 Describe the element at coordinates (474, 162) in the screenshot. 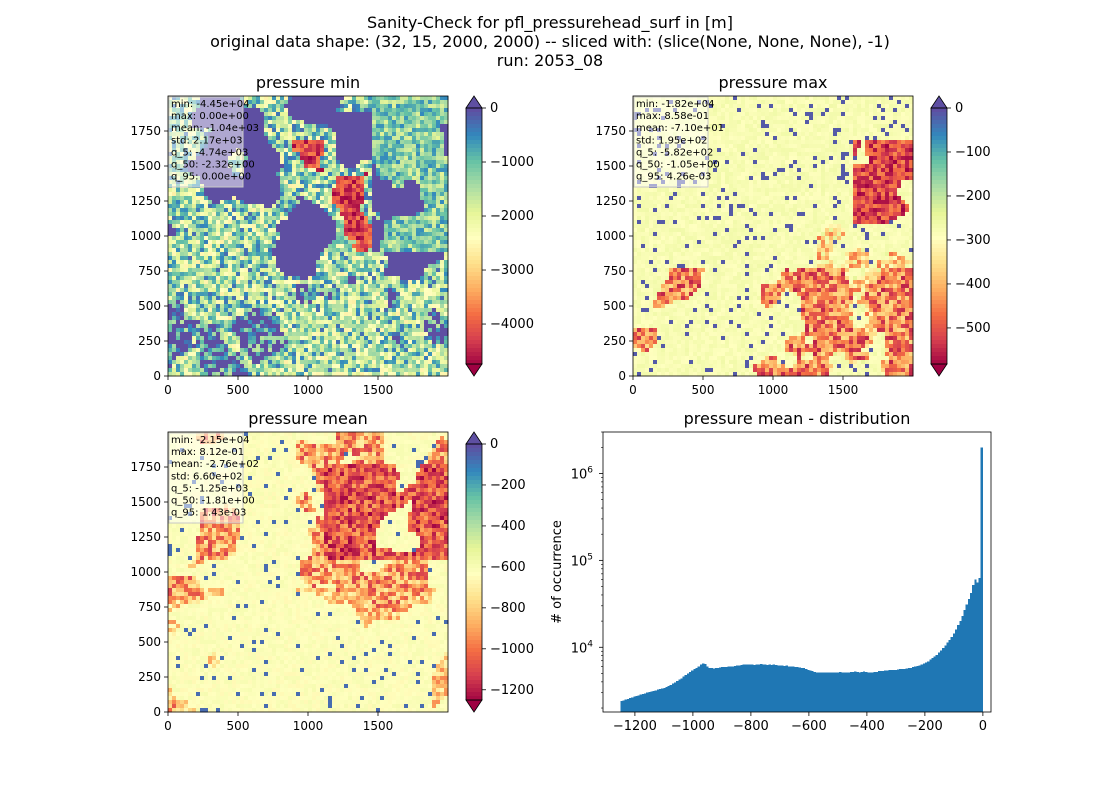

I see `colorbar-segment` at that location.